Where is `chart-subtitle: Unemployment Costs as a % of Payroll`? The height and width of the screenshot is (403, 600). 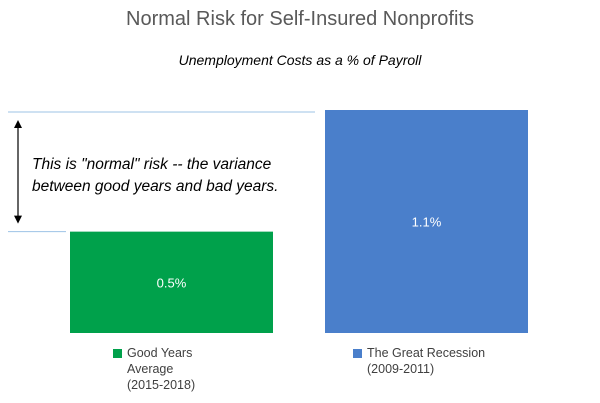
chart-subtitle: Unemployment Costs as a % of Payroll is located at coordinates (300, 60).